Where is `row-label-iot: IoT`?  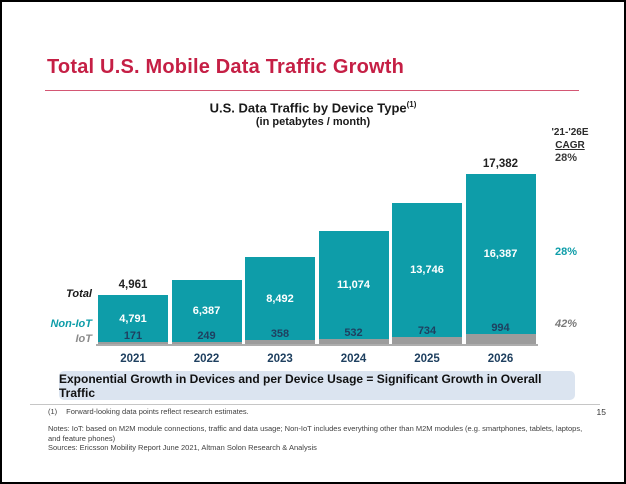
row-label-iot: IoT is located at coordinates (84, 339).